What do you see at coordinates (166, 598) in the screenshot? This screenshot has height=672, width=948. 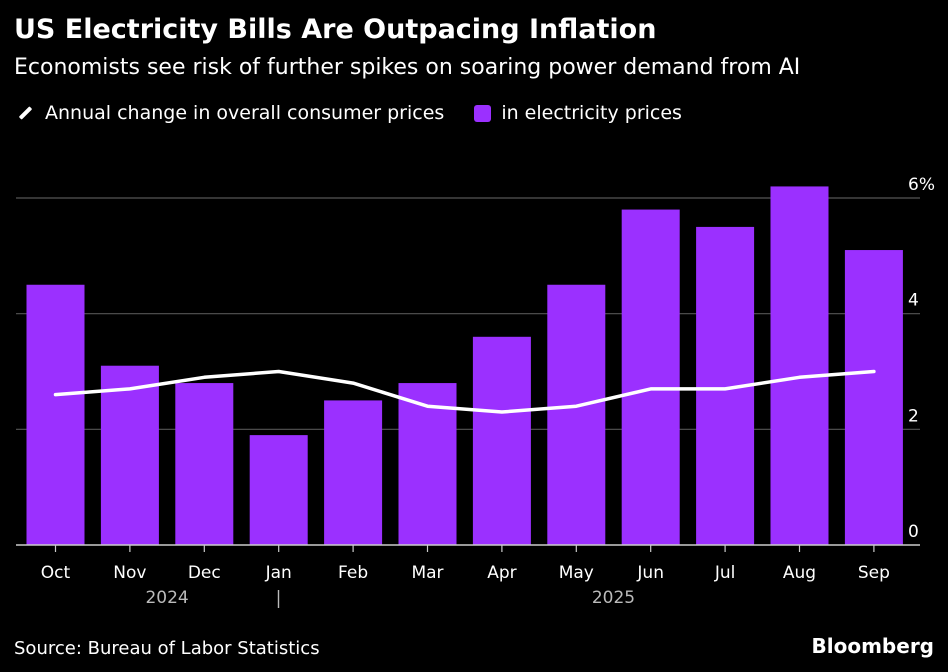 I see `year-label: 2024` at bounding box center [166, 598].